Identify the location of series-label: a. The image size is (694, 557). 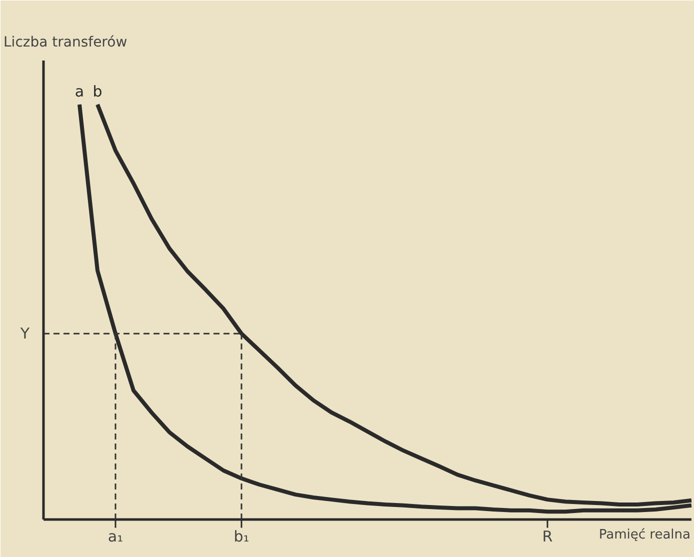
(79, 91).